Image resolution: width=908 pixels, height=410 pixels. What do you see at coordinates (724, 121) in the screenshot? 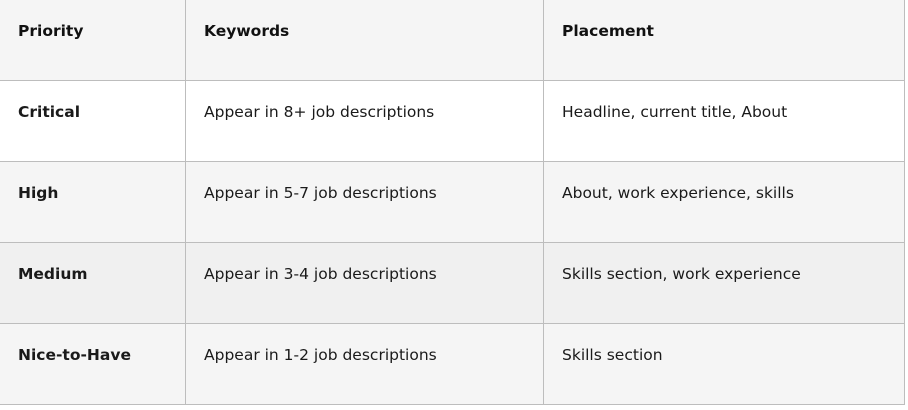
I see `placement-cell: Headline, current title, About` at bounding box center [724, 121].